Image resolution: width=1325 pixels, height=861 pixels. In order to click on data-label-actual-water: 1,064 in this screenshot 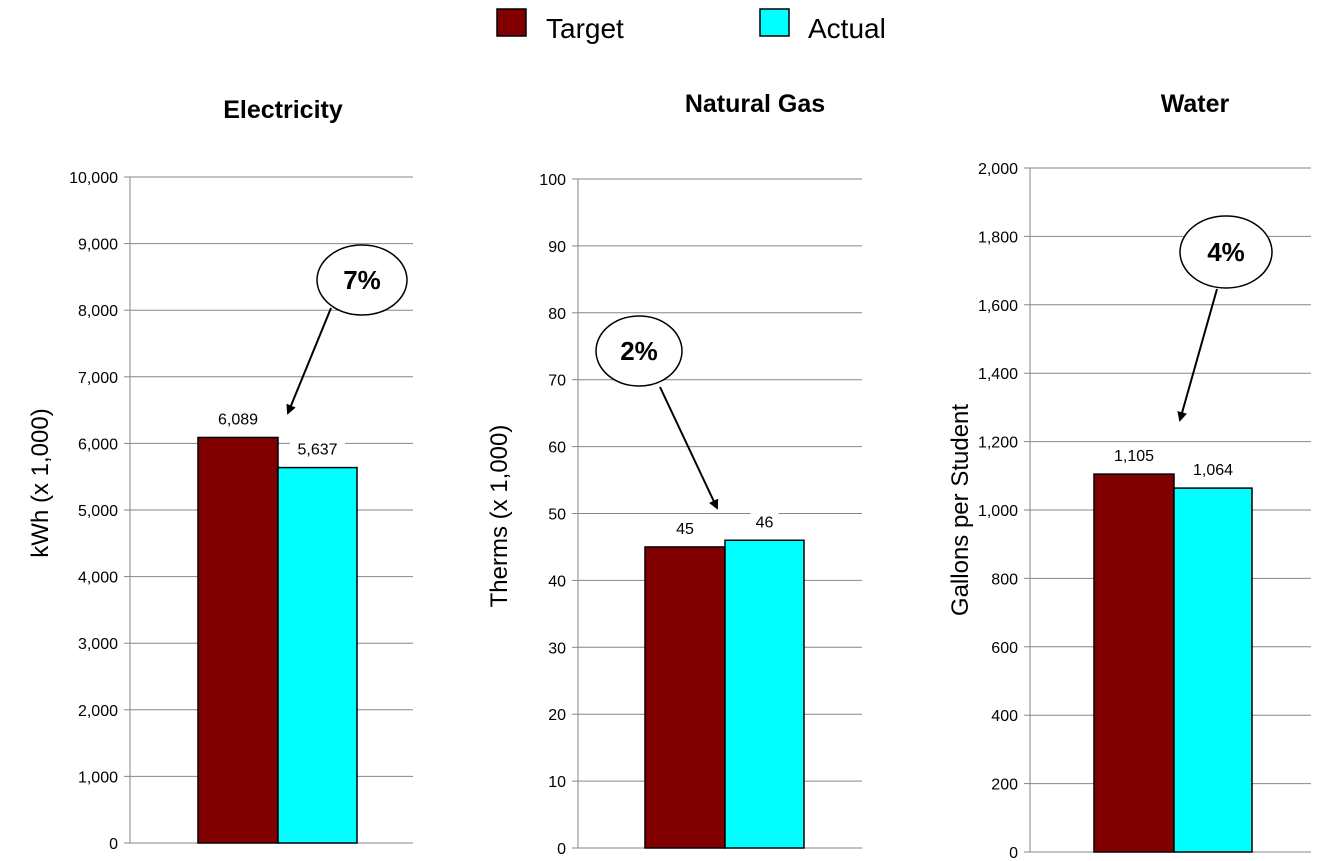, I will do `click(1213, 470)`.